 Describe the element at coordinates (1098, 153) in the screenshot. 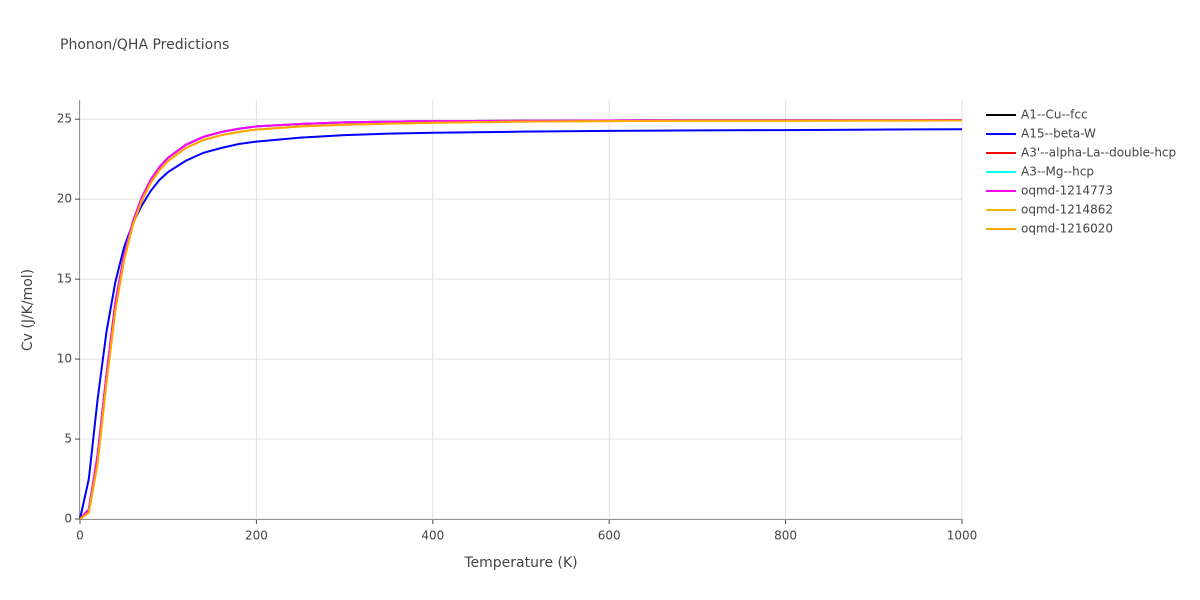

I see `legend-label: A3'--alpha-La--double-hcp` at that location.